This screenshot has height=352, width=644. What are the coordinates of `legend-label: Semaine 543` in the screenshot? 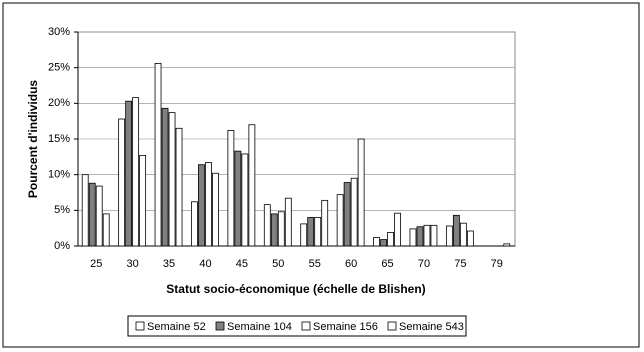 It's located at (431, 327).